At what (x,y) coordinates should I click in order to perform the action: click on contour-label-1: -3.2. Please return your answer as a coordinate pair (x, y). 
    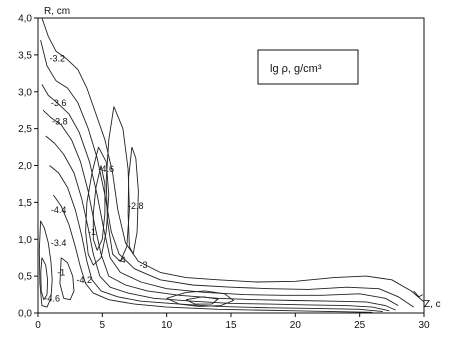
    Looking at the image, I should click on (58, 59).